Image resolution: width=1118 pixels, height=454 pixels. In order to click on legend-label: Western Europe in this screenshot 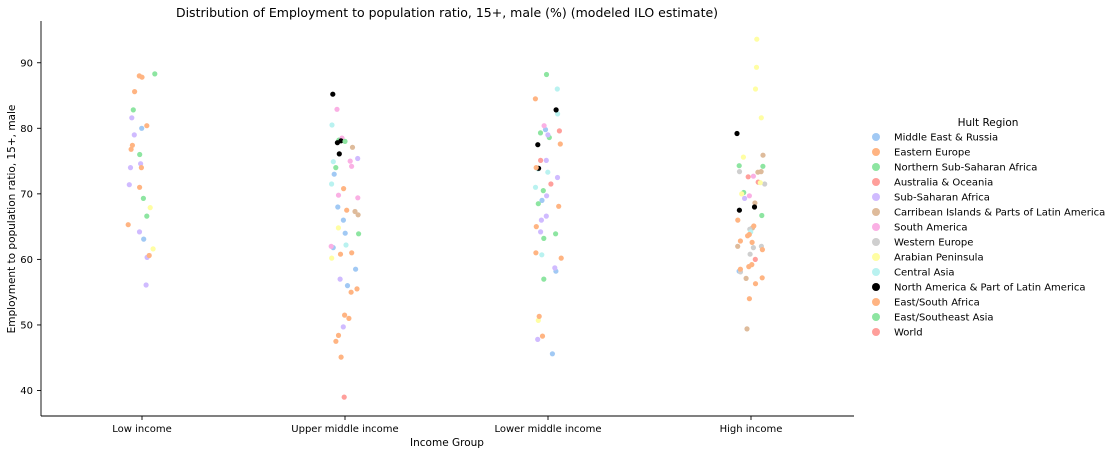, I will do `click(933, 243)`.